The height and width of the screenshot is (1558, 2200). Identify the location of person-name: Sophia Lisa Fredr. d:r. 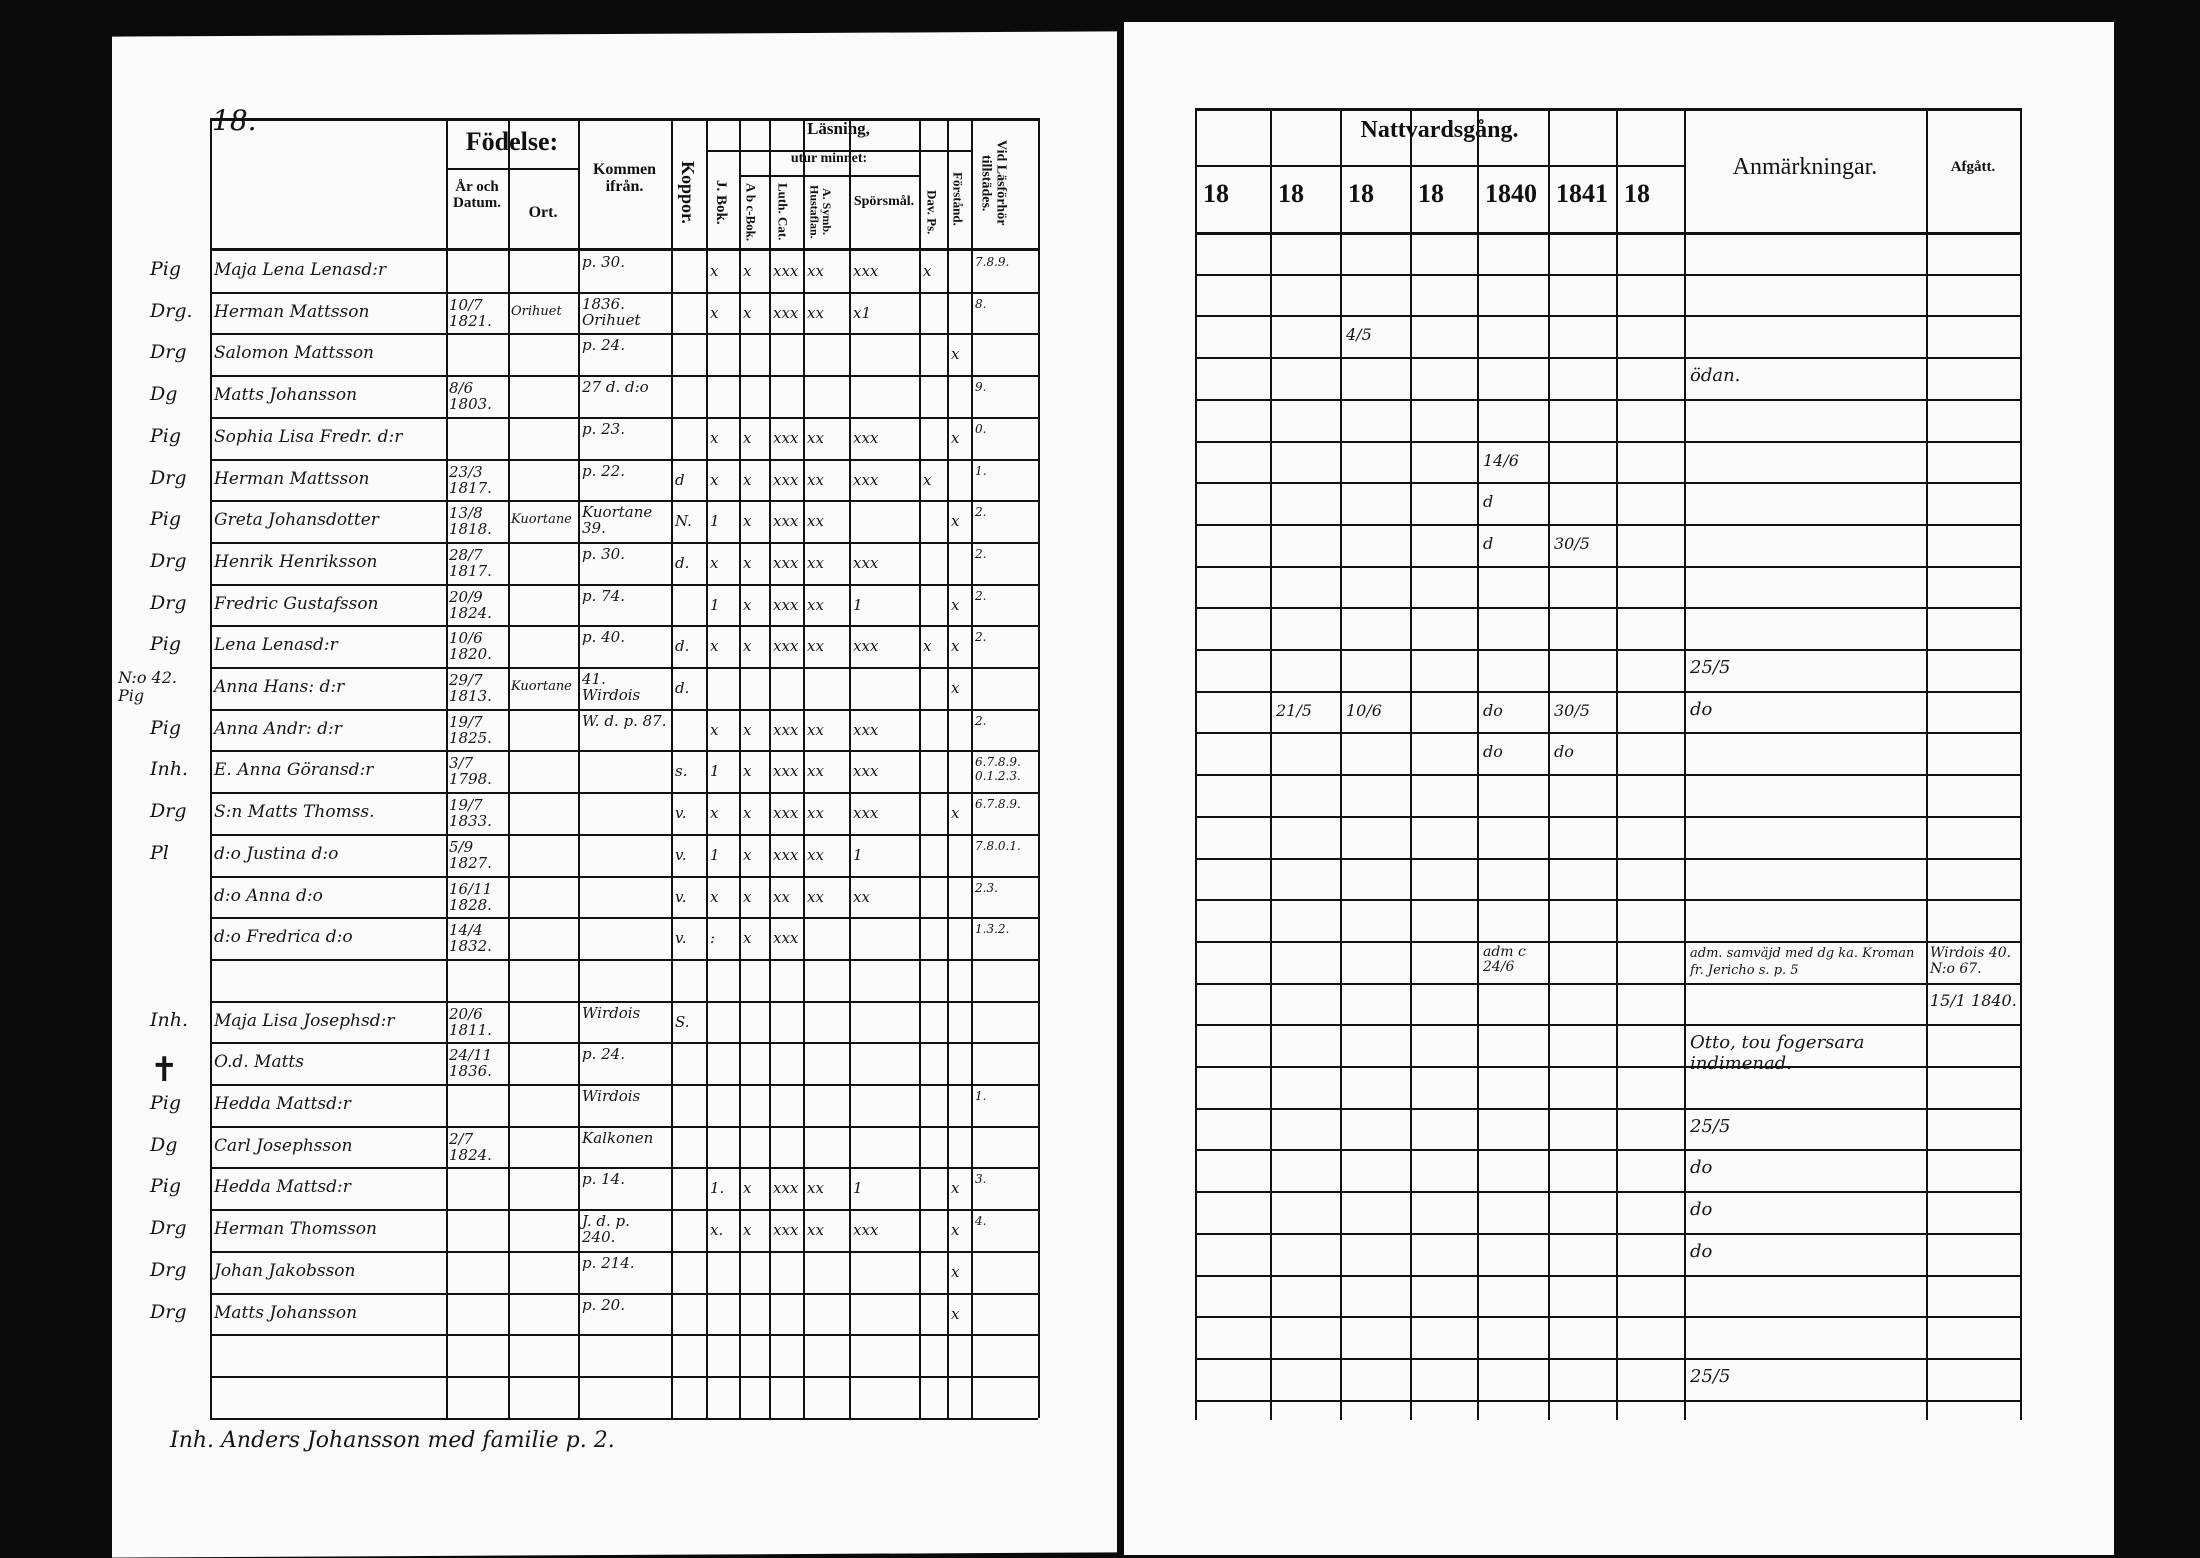
(308, 436).